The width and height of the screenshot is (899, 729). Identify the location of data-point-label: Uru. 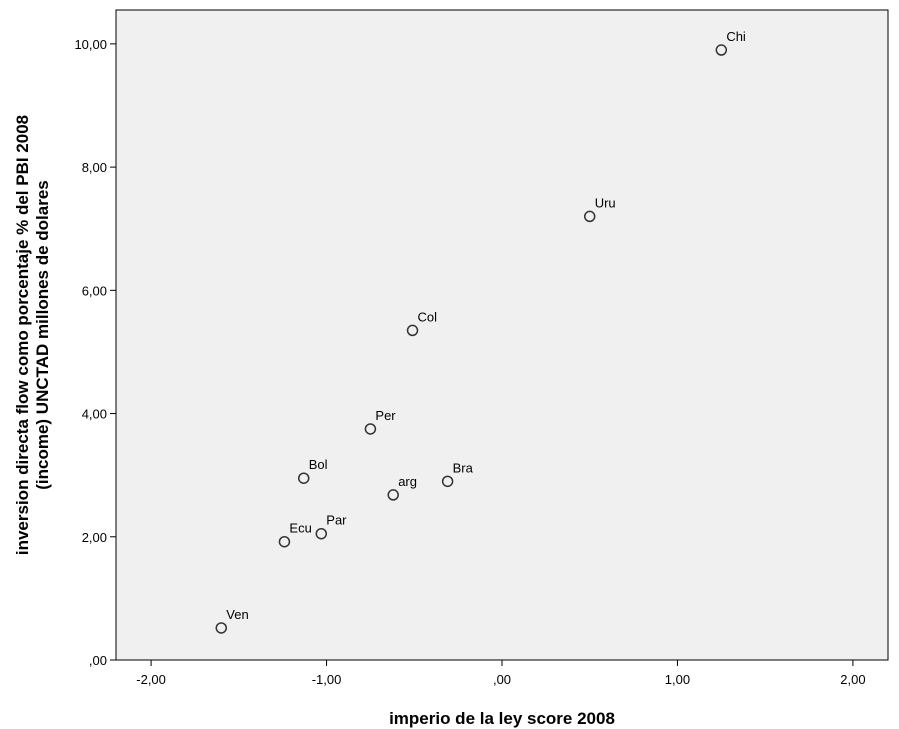
(605, 202).